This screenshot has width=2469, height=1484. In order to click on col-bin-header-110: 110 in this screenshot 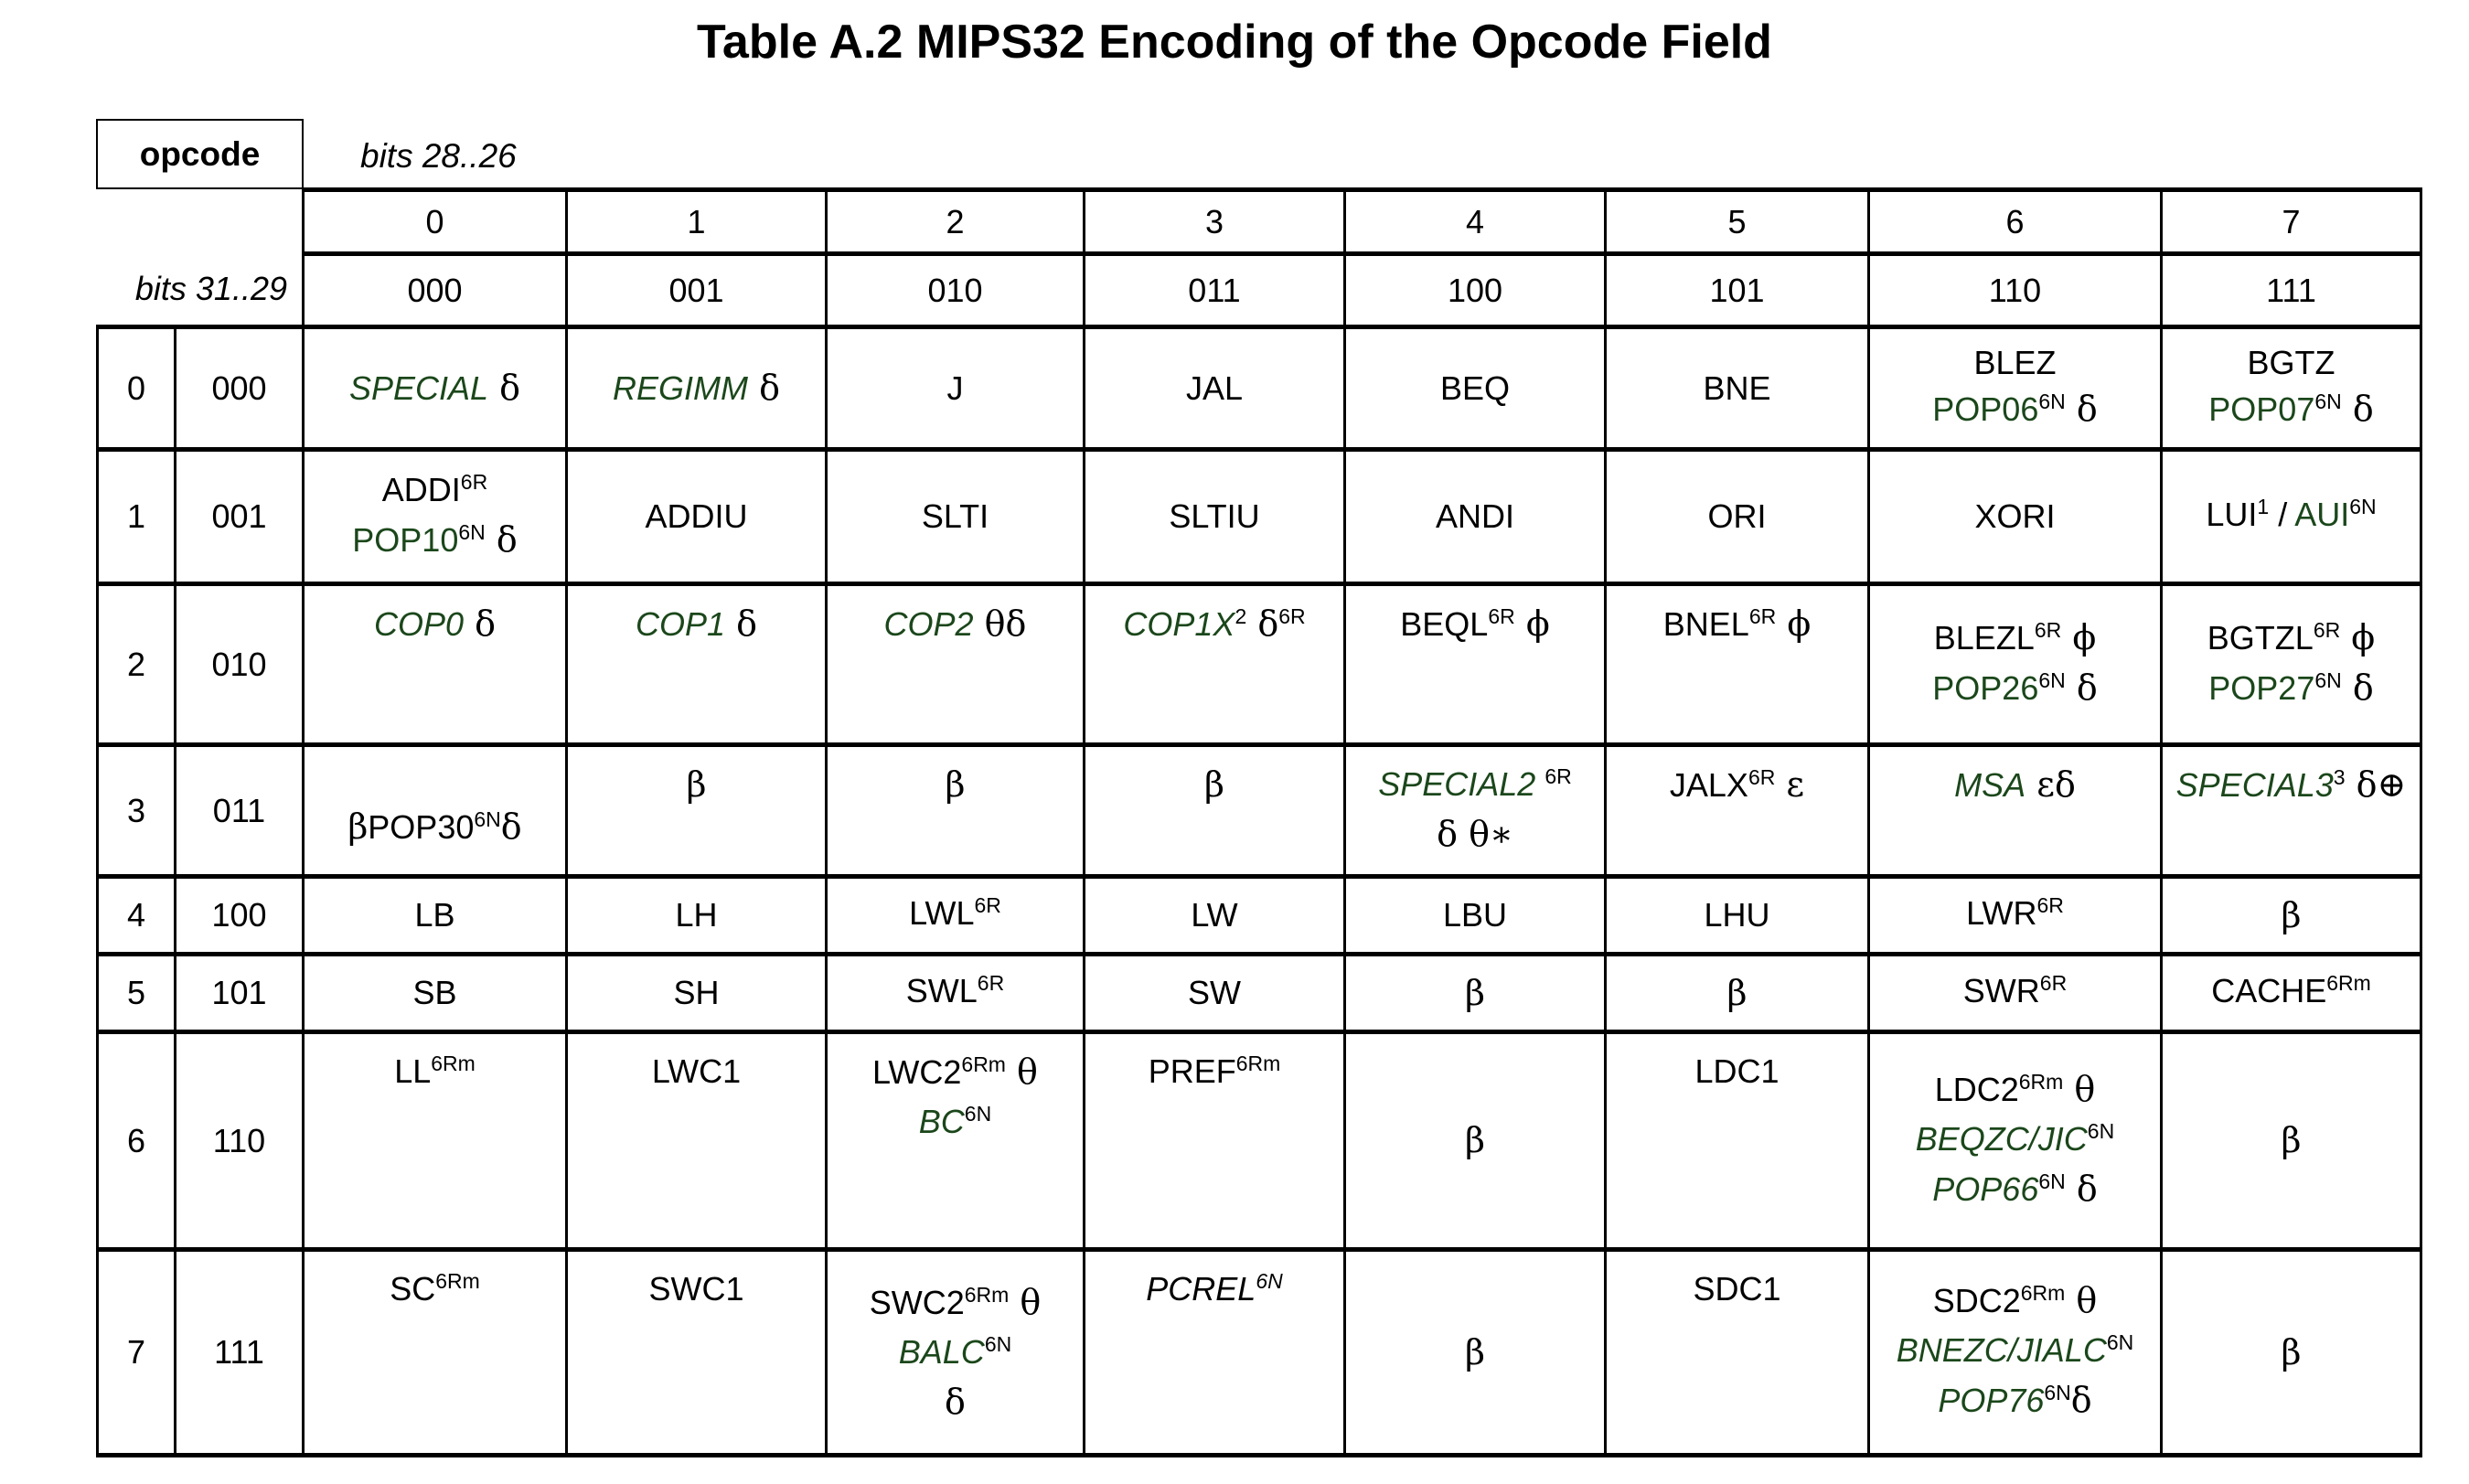, I will do `click(2015, 290)`.